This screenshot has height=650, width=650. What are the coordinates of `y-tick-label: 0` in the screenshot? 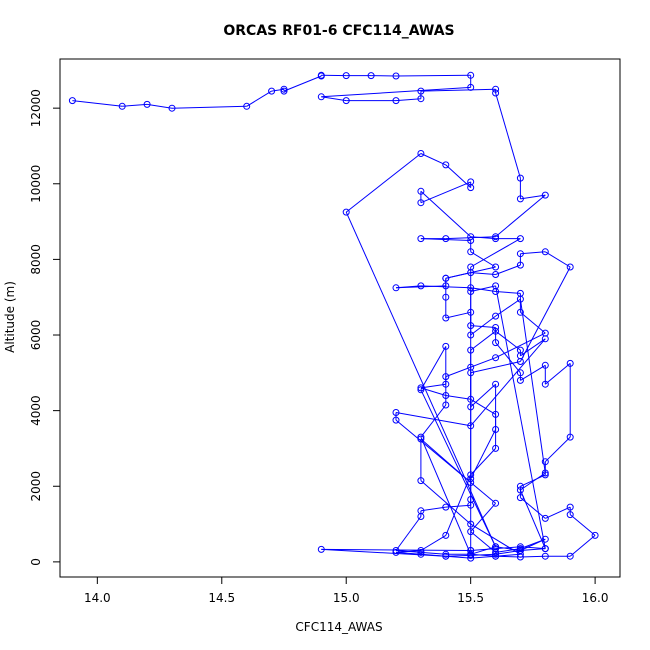 It's located at (36, 562).